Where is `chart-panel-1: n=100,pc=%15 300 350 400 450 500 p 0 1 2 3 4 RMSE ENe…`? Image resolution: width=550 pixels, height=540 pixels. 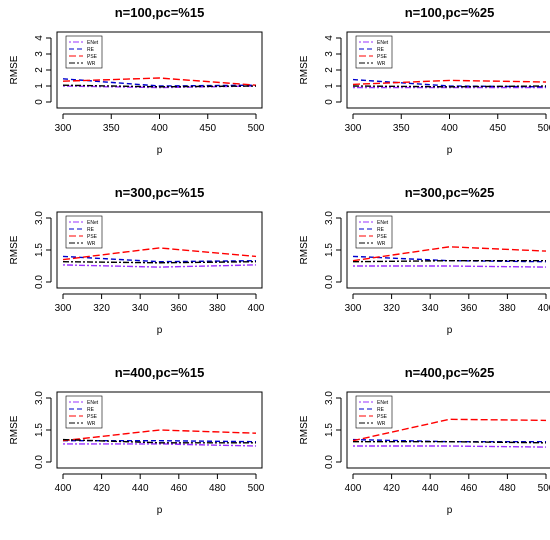 chart-panel-1: n=100,pc=%15 300 350 400 450 500 p 0 1 2 3 4 RMSE ENe… is located at coordinates (137, 80).